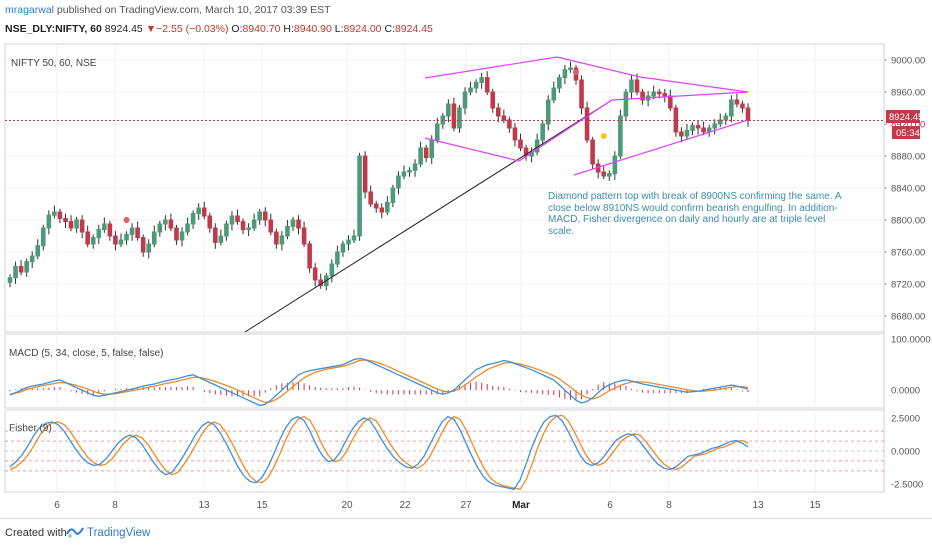 The image size is (932, 551). What do you see at coordinates (908, 61) in the screenshot?
I see `y-tick-label-main: 9000.00` at bounding box center [908, 61].